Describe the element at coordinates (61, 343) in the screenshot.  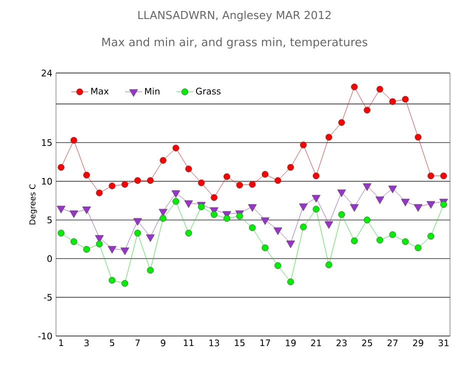
I see `x-tick-label: 1` at that location.